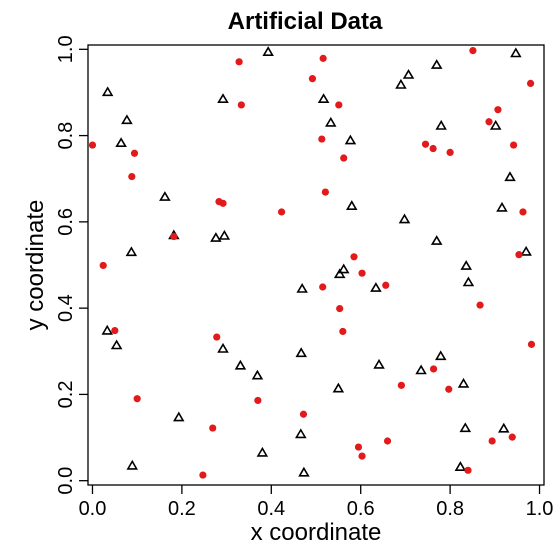 The image size is (560, 548). Describe the element at coordinates (316, 502) in the screenshot. I see `x-axis: 0.0 0.2 0.4 0.6 0.8 1.0` at that location.